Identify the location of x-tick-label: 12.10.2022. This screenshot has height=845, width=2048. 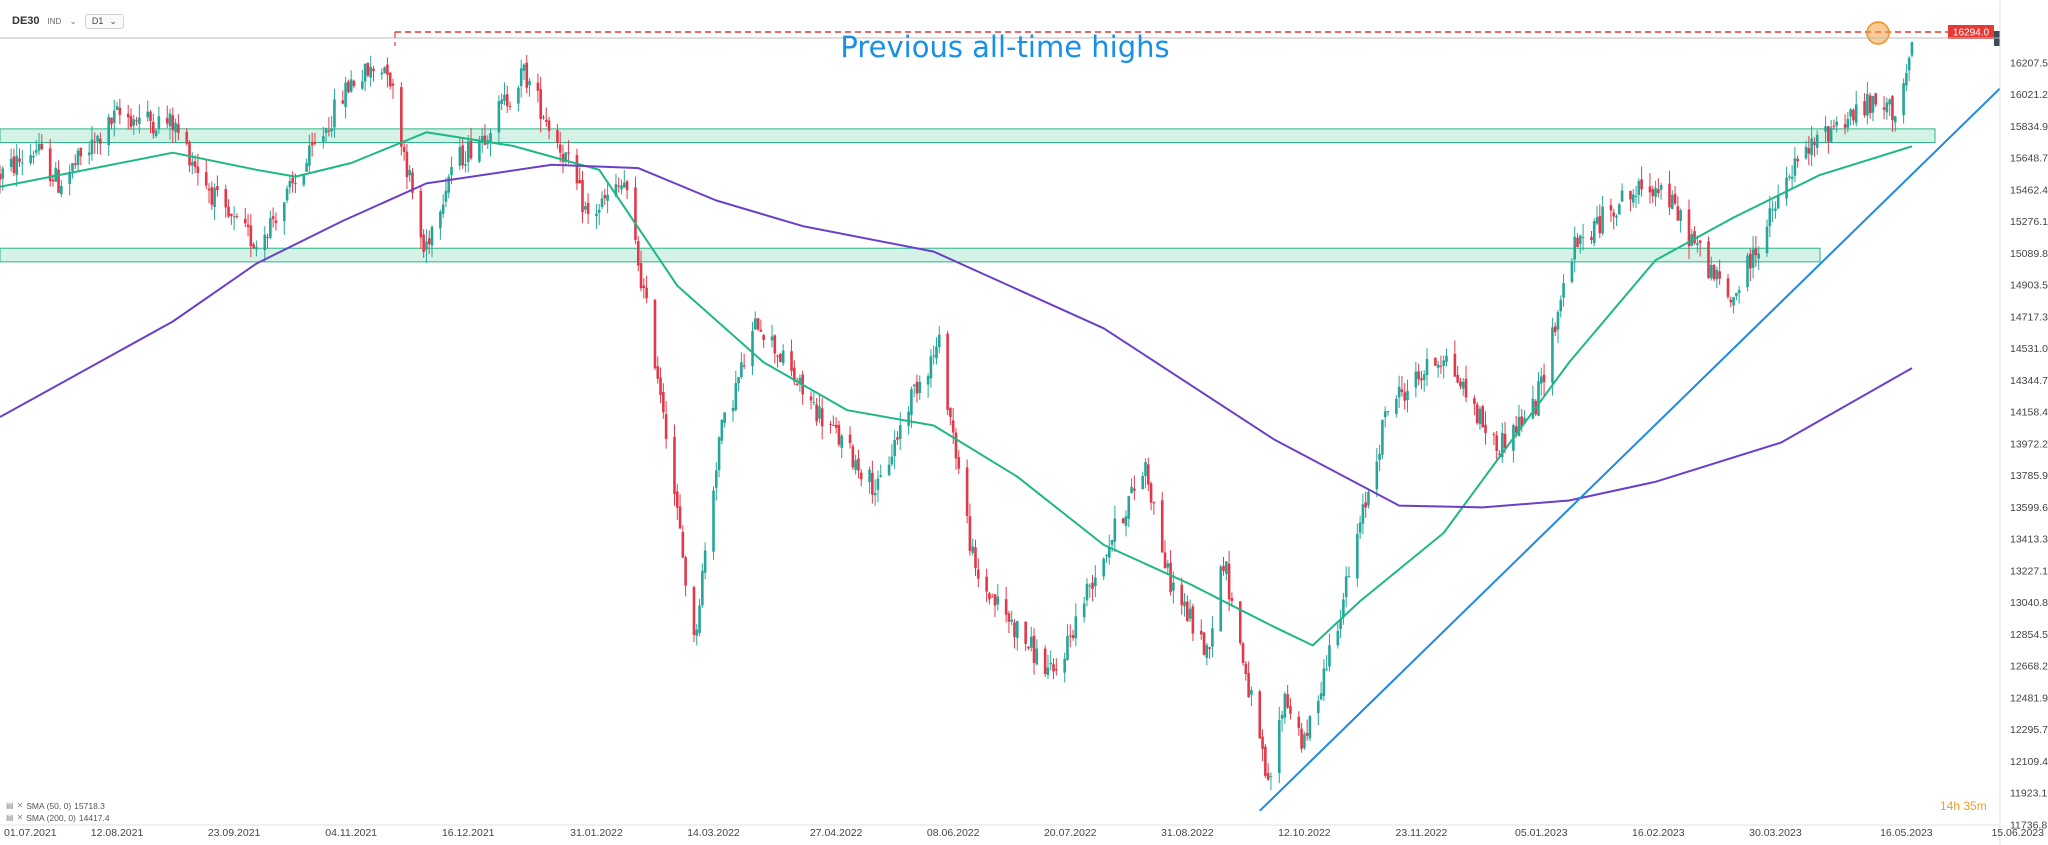
(1304, 833).